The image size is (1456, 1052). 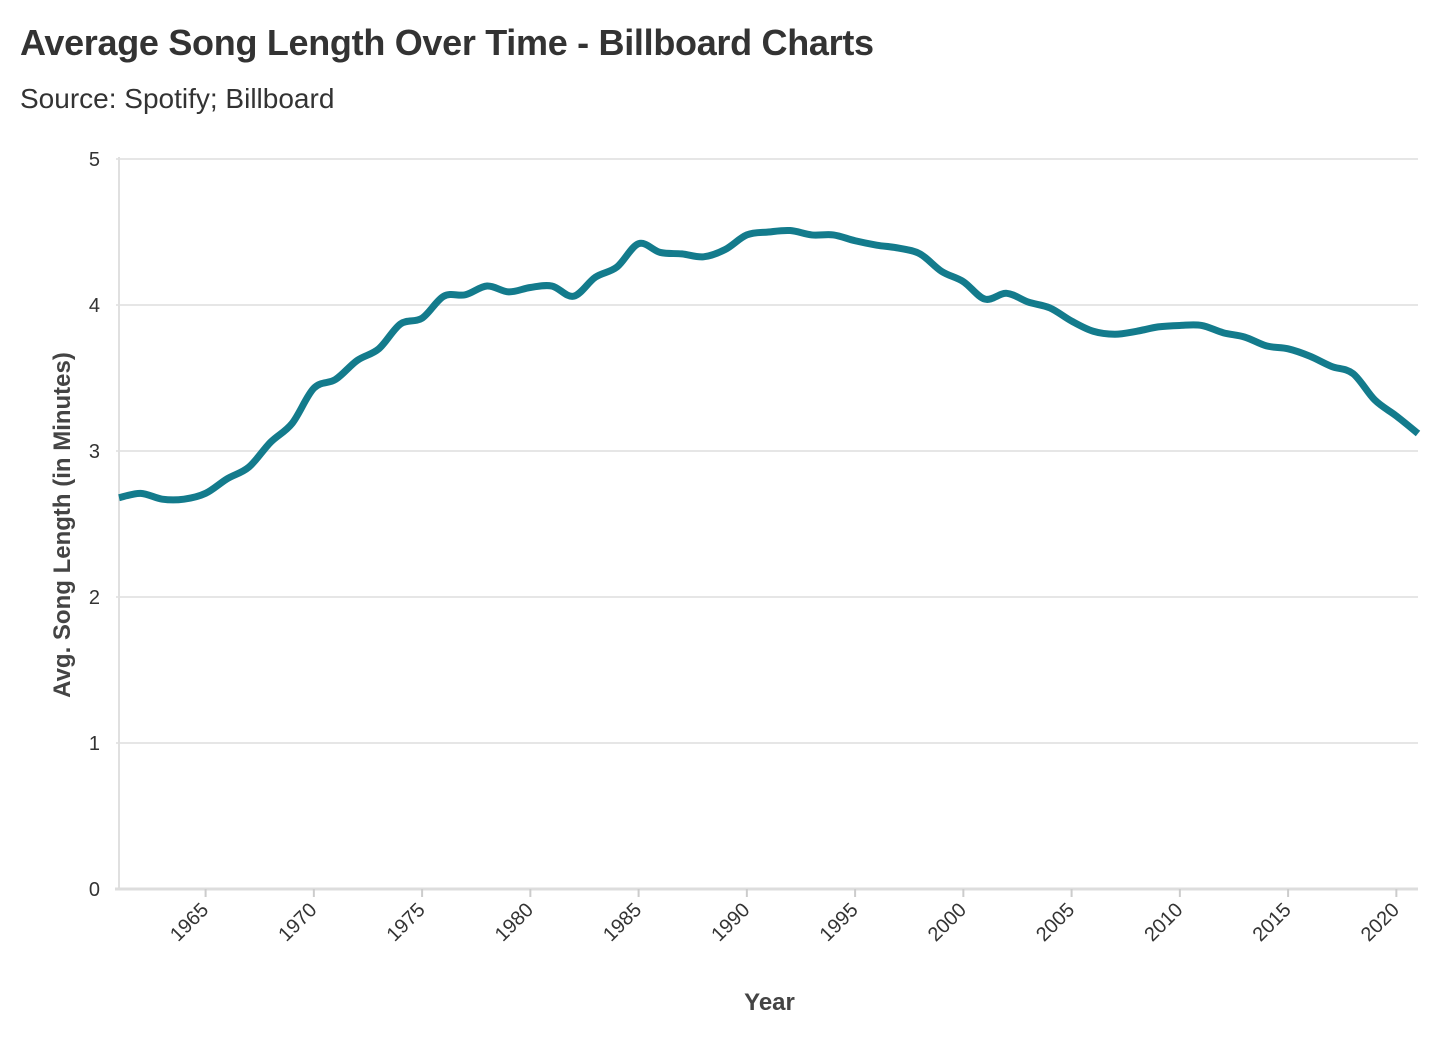 I want to click on data-point-2008, so click(x=1137, y=331).